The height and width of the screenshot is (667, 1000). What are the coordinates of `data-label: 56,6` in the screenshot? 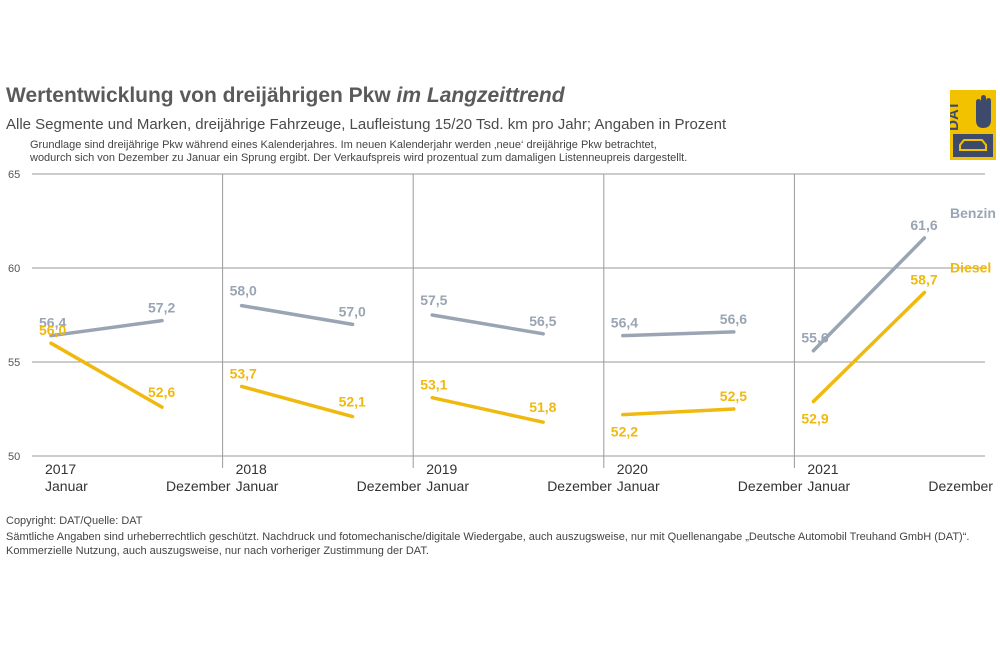 It's located at (733, 319).